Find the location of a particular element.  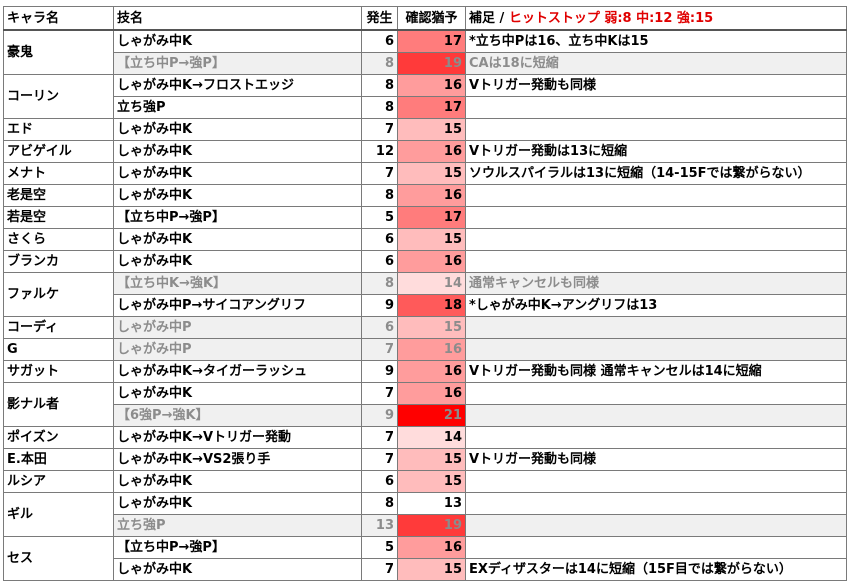

table-row: さくら しゃがみ中K 6 15 is located at coordinates (425, 239).